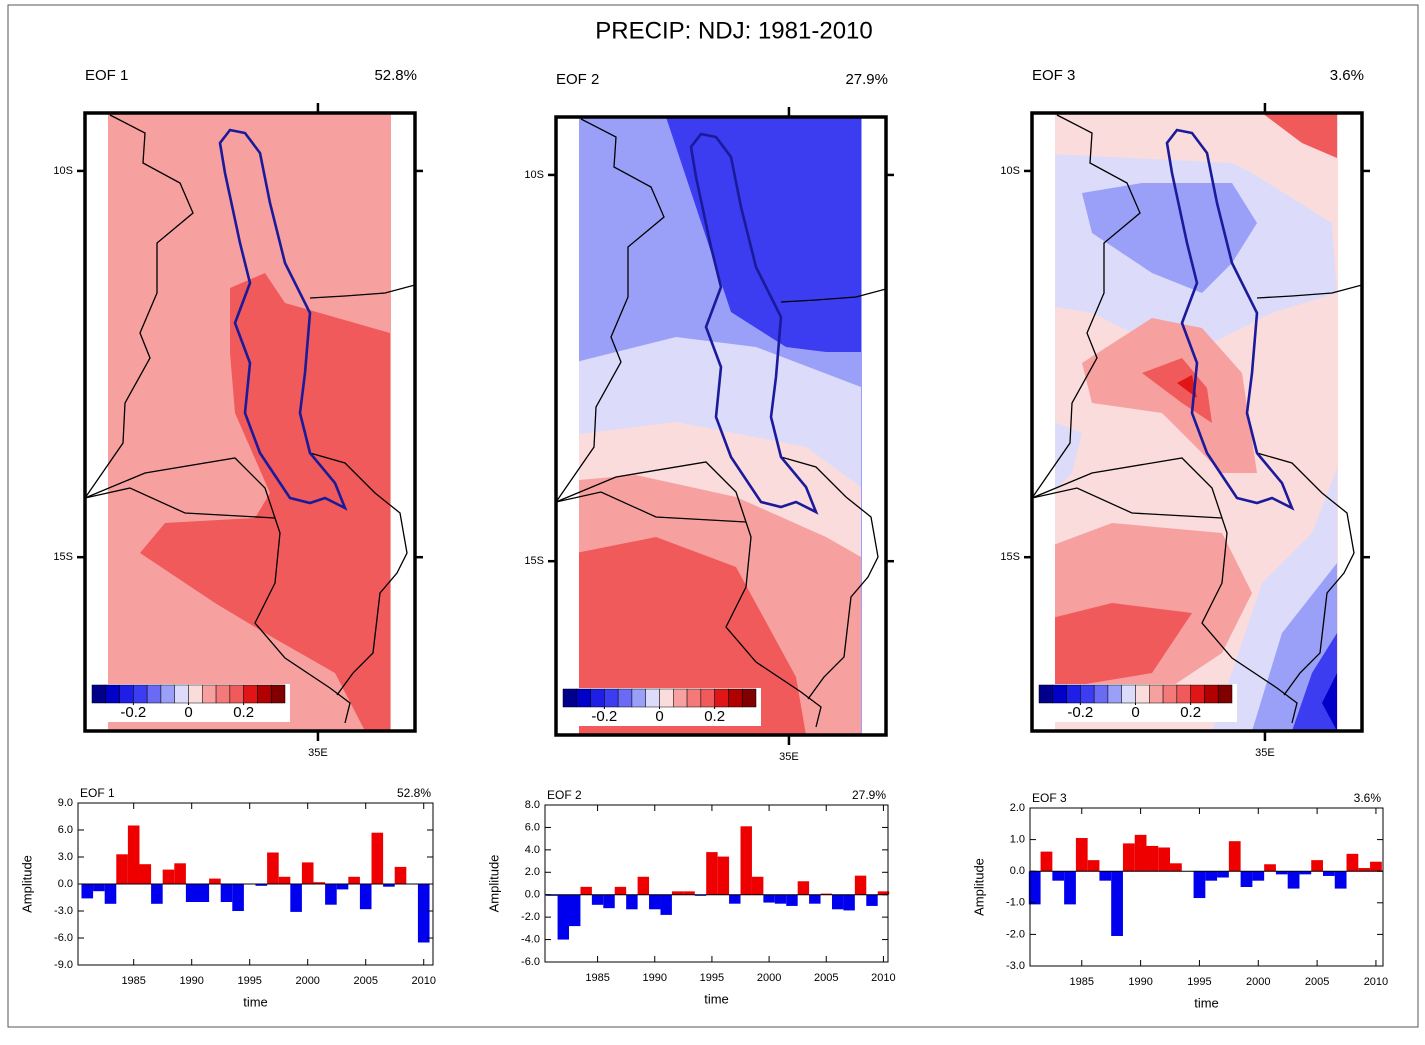 Image resolution: width=1425 pixels, height=1045 pixels. I want to click on lat-label: 15S, so click(534, 561).